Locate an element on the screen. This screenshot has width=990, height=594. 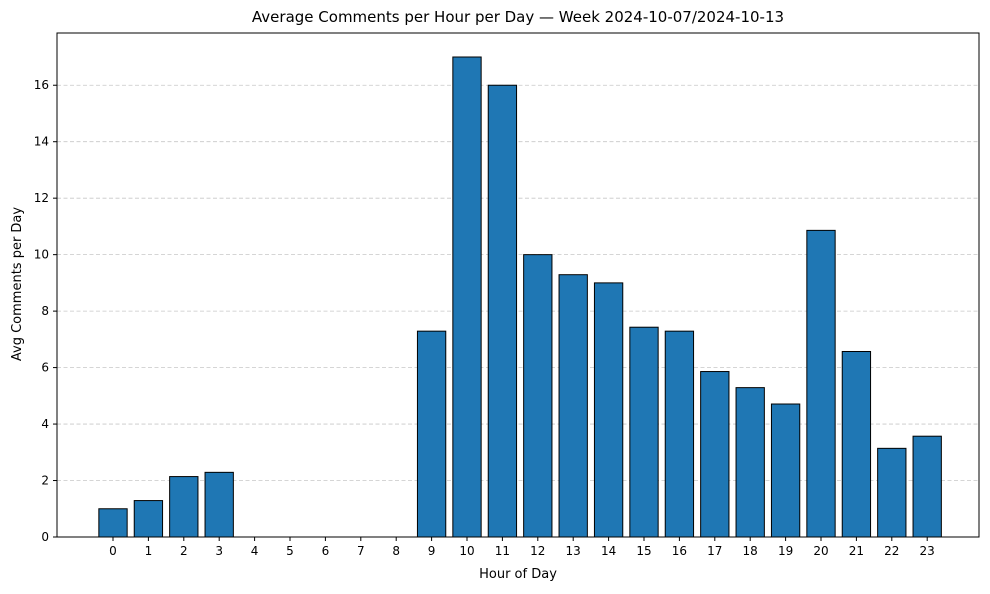
x-tick-label: 7 is located at coordinates (361, 551).